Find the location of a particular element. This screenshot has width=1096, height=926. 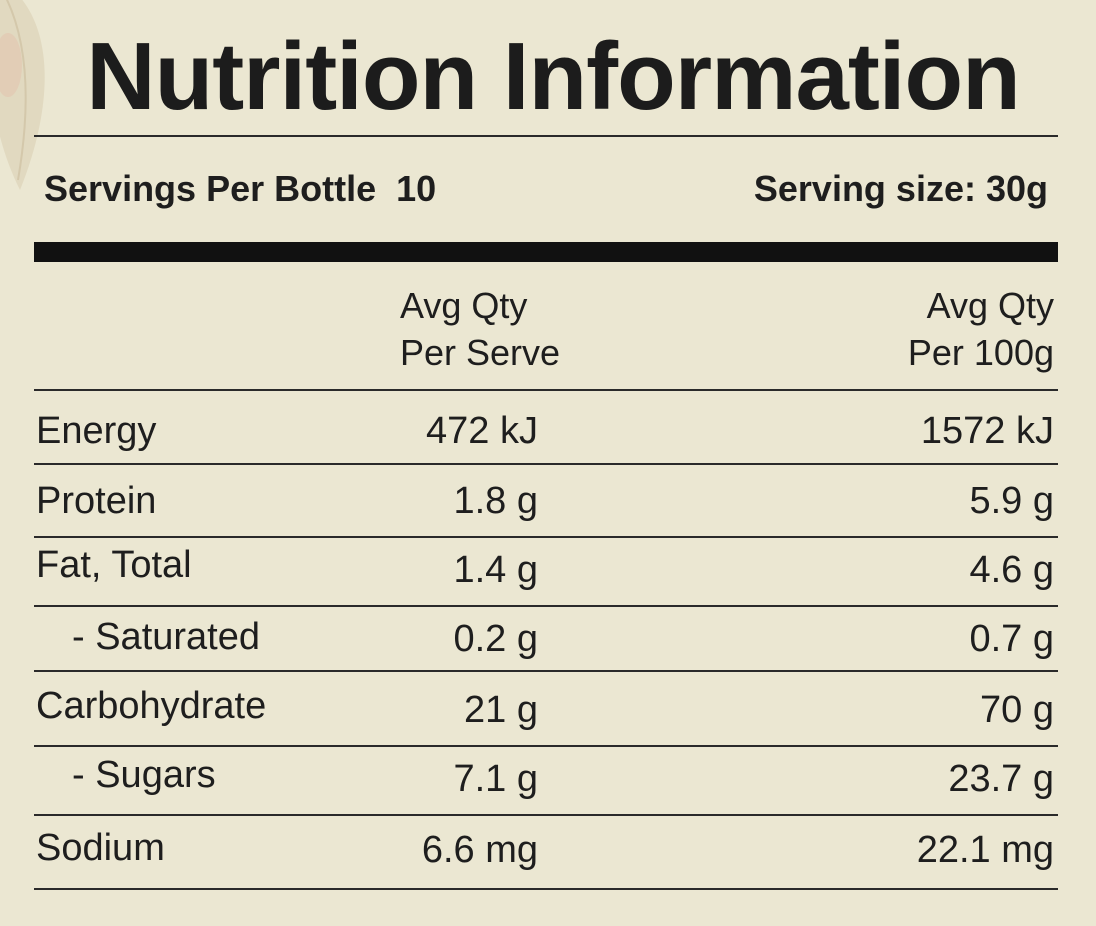

header-divider is located at coordinates (546, 390).